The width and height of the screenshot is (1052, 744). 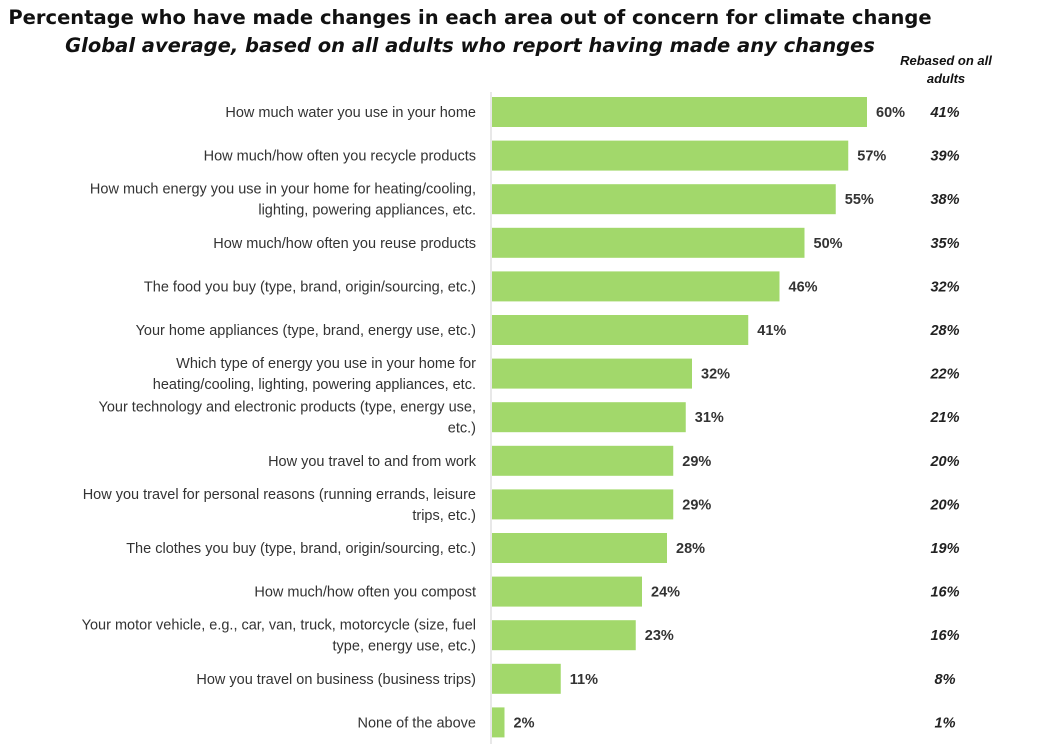 What do you see at coordinates (771, 331) in the screenshot?
I see `value-label: 41%` at bounding box center [771, 331].